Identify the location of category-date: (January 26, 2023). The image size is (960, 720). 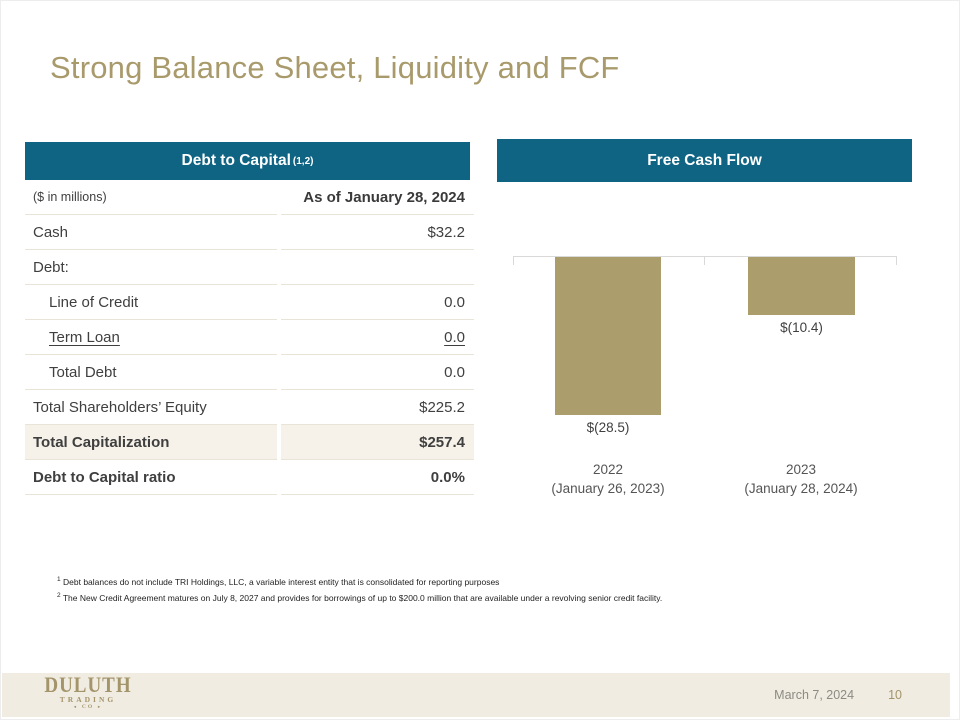
(608, 488).